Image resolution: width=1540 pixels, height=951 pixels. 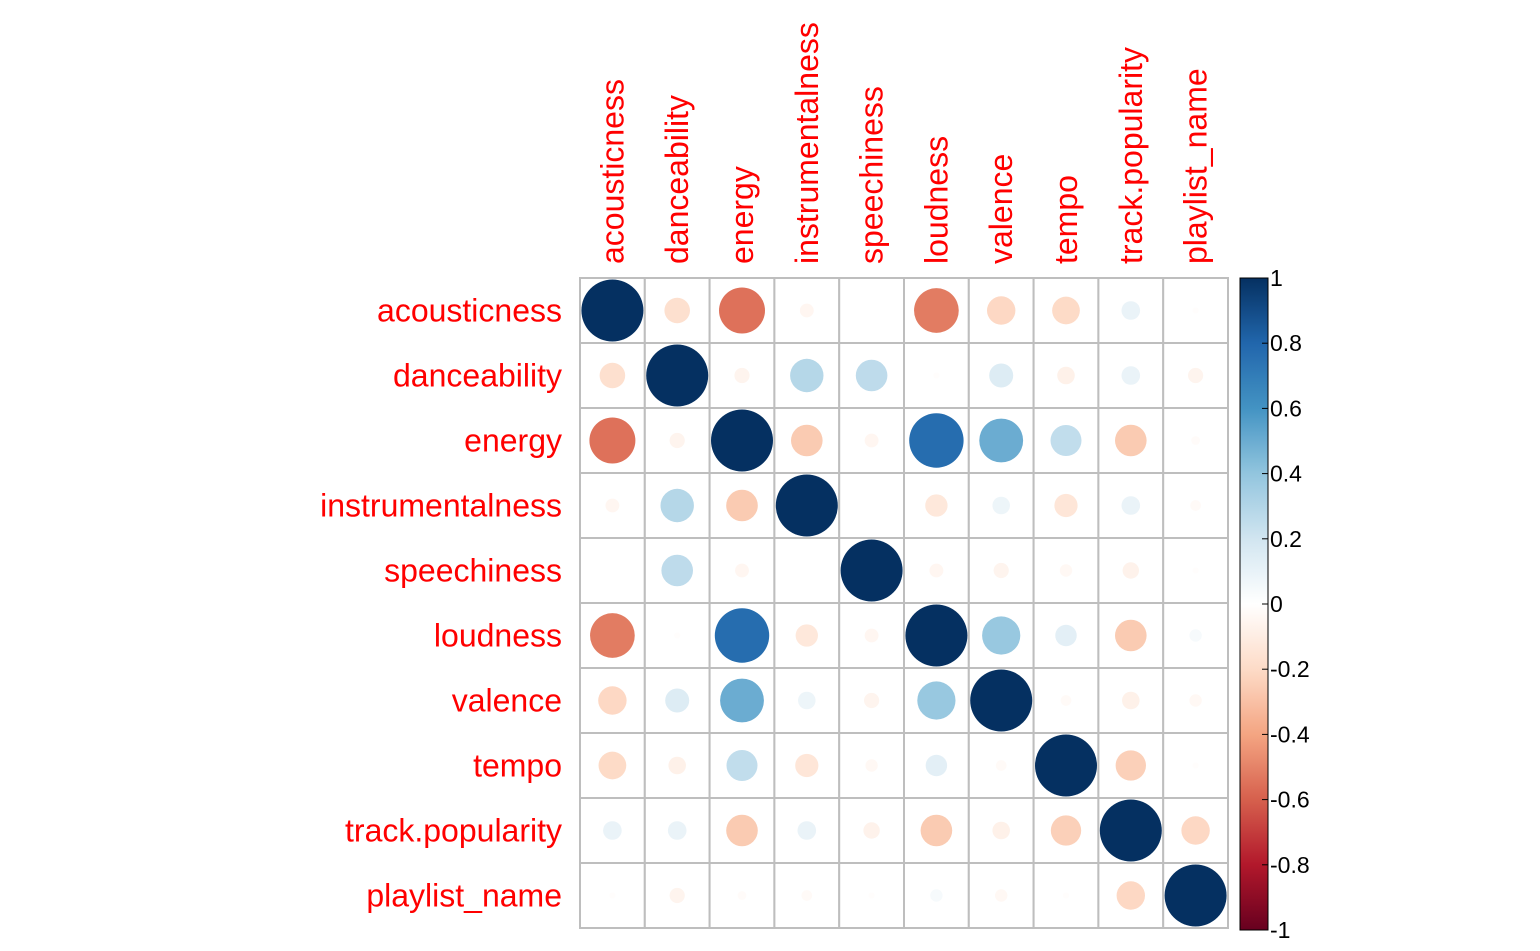 I want to click on column-label: track.popularity, so click(x=1131, y=155).